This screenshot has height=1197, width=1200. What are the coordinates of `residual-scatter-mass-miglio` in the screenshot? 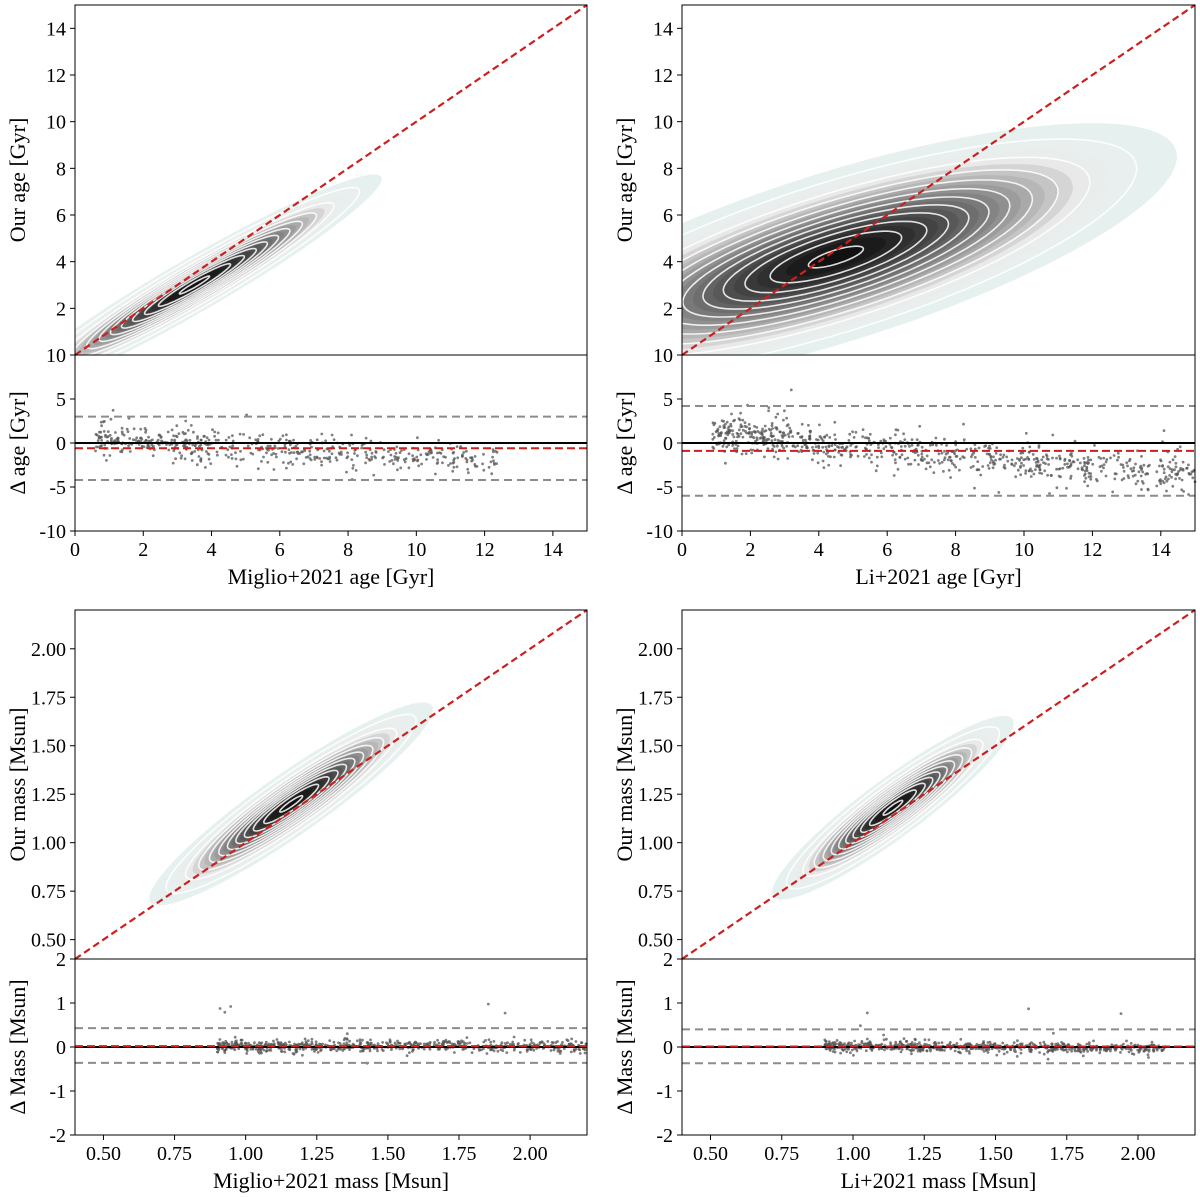 It's located at (401, 1033).